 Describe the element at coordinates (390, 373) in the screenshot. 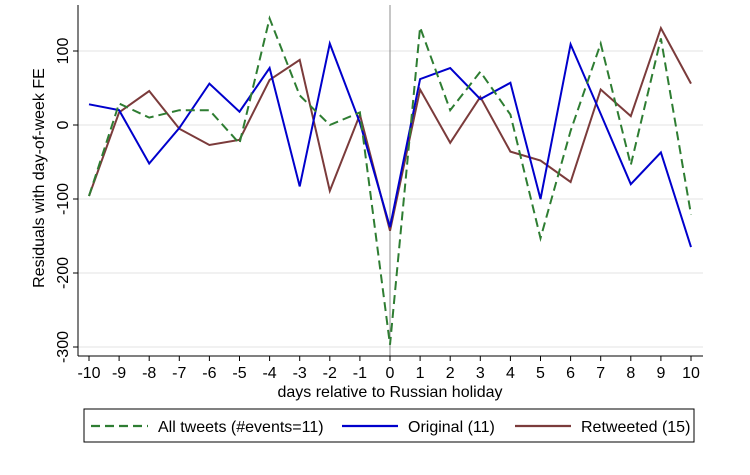

I see `x-tick-label-10: 0` at that location.